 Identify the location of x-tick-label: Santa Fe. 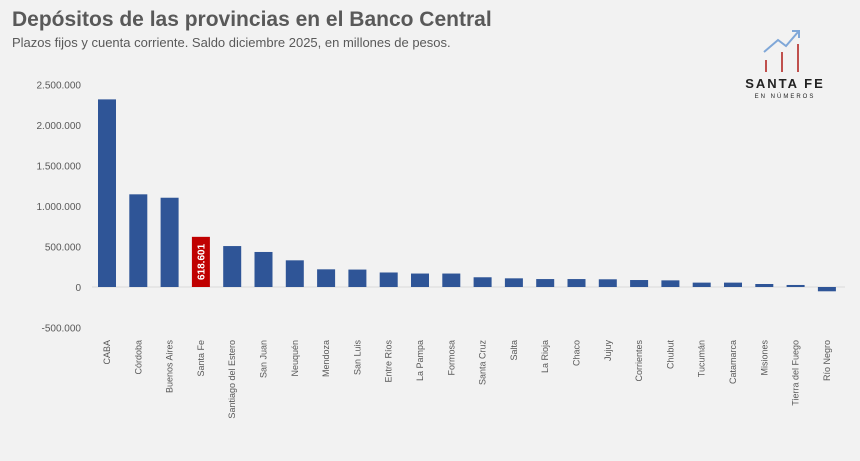
(201, 358).